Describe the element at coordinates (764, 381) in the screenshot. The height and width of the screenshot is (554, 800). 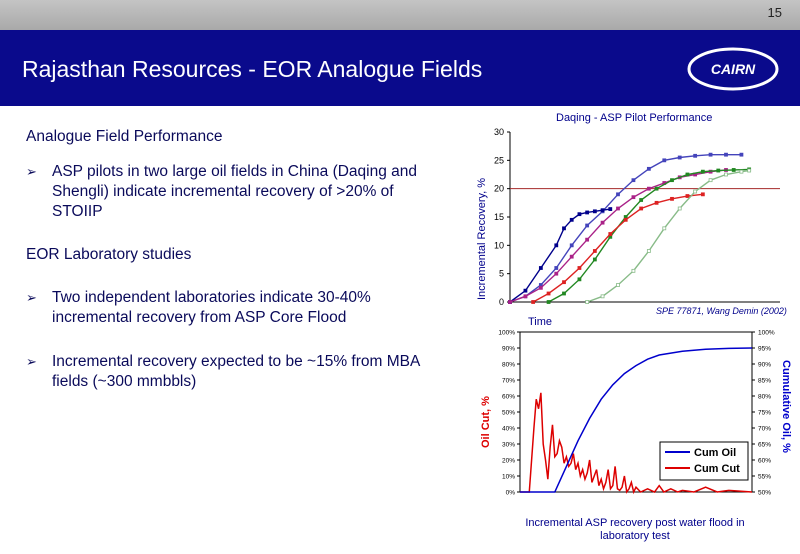
I see `chart2-right-tick-label: 85%` at that location.